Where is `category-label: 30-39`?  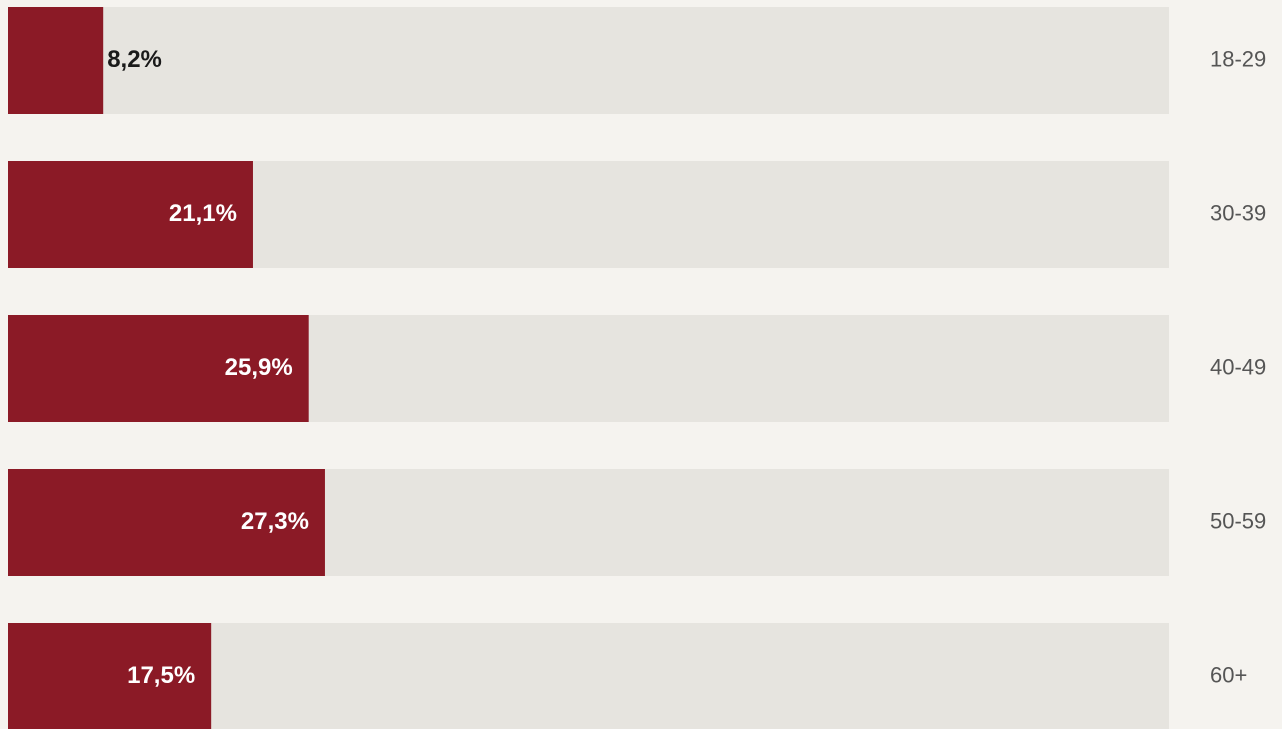
category-label: 30-39 is located at coordinates (1238, 212).